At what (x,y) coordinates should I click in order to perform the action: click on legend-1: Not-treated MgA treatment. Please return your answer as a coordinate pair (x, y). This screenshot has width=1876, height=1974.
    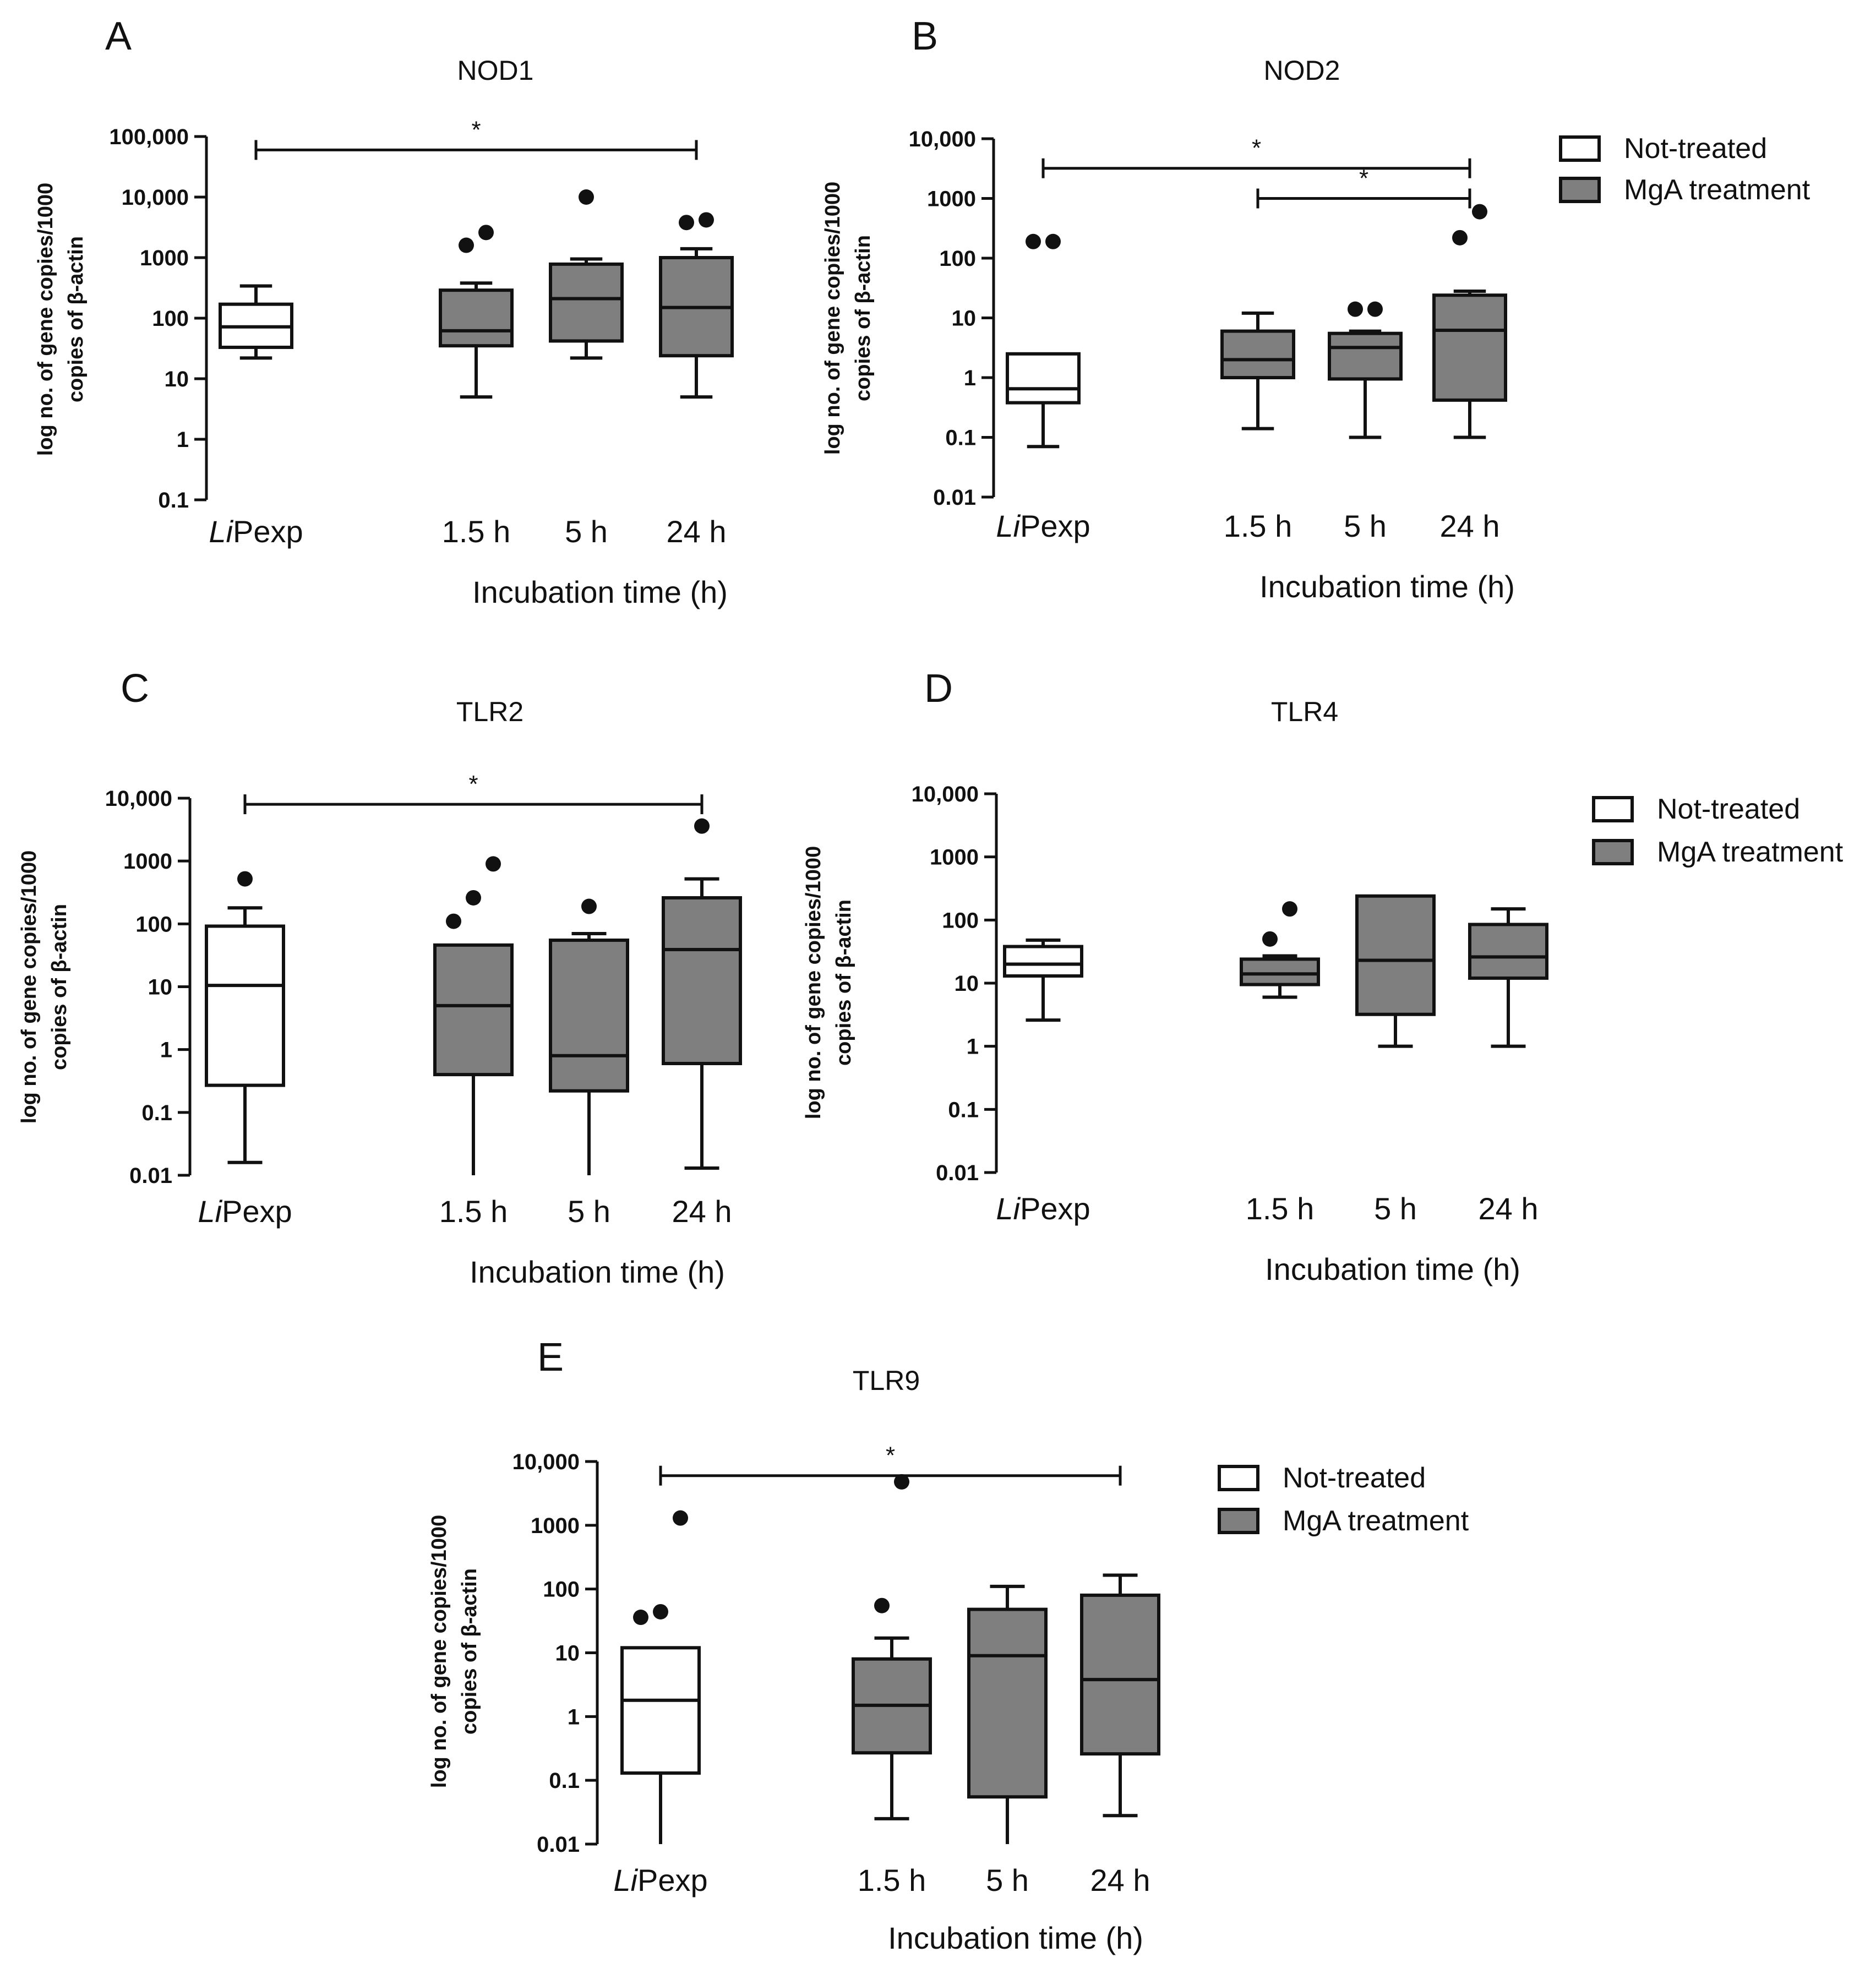
    Looking at the image, I should click on (1718, 830).